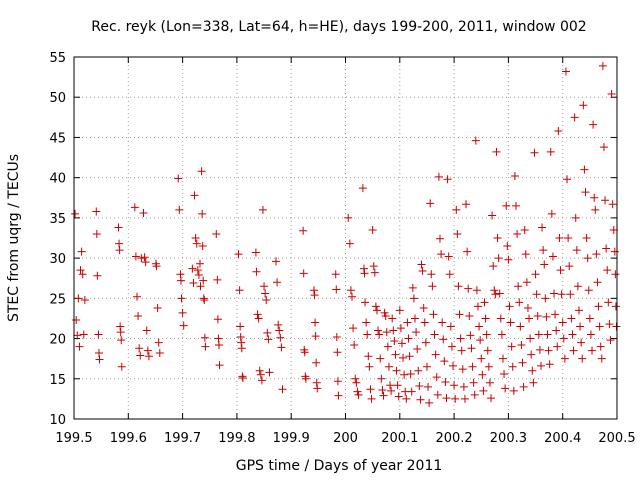 The width and height of the screenshot is (640, 480). What do you see at coordinates (73, 438) in the screenshot?
I see `x-tick-label: 199.5` at bounding box center [73, 438].